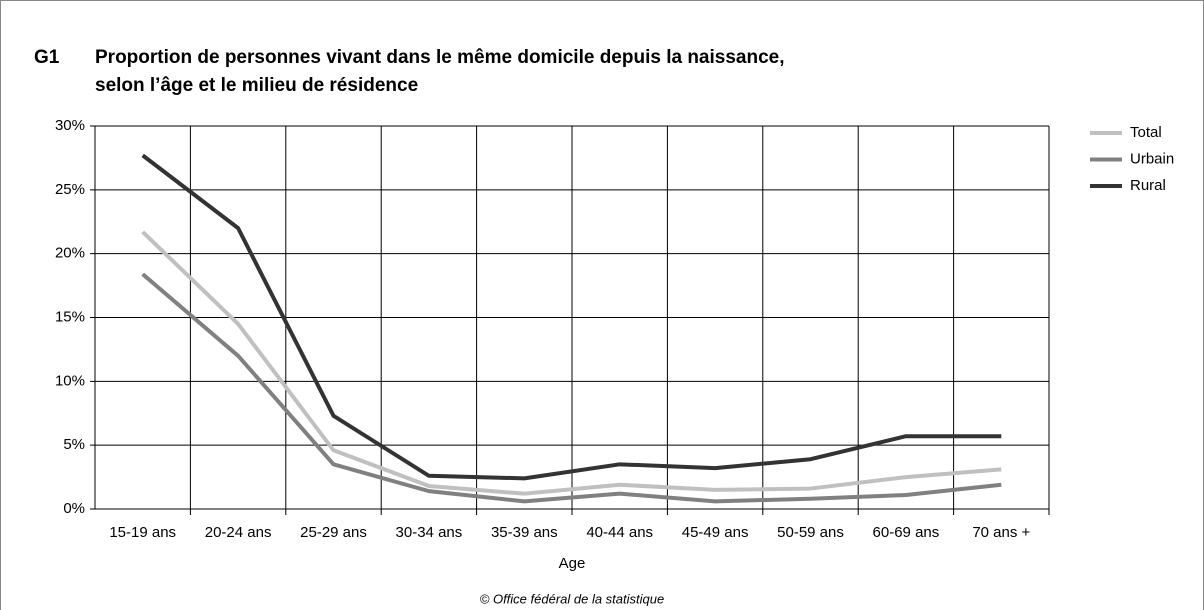 Image resolution: width=1204 pixels, height=610 pixels. I want to click on y-tick-label: 0%, so click(74, 508).